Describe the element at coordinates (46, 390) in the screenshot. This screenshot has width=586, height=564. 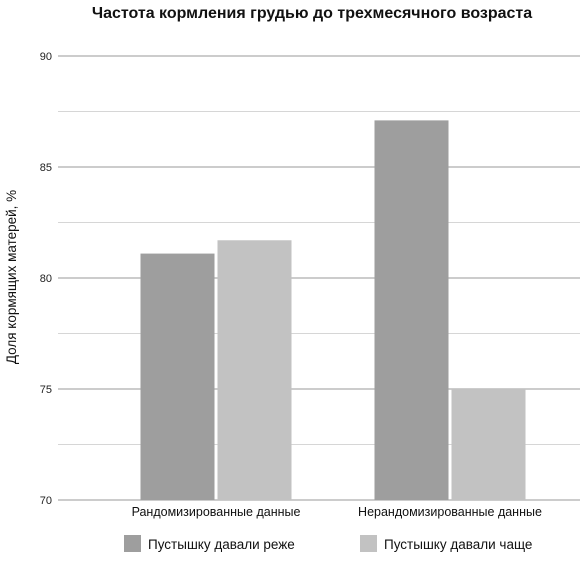
I see `y-tick-label-75: 75` at that location.